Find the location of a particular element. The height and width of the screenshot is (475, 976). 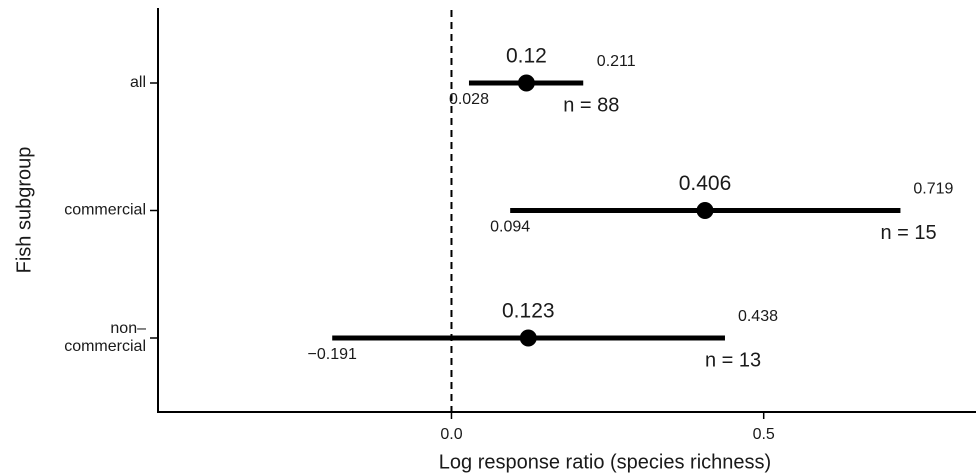

estimate-label: 0.123 is located at coordinates (528, 311).